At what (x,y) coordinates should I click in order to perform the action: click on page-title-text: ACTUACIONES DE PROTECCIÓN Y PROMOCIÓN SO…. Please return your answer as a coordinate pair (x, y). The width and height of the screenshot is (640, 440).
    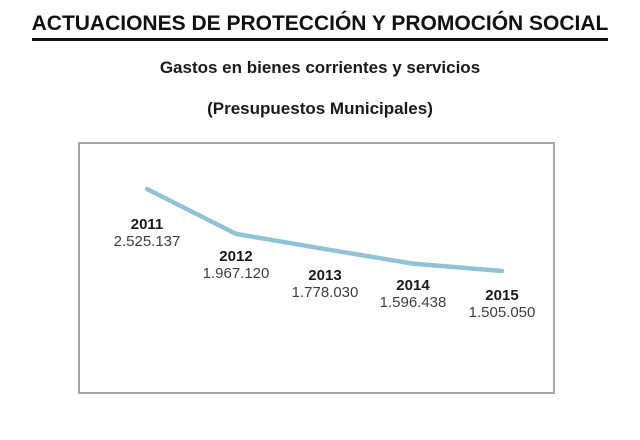
    Looking at the image, I should click on (320, 26).